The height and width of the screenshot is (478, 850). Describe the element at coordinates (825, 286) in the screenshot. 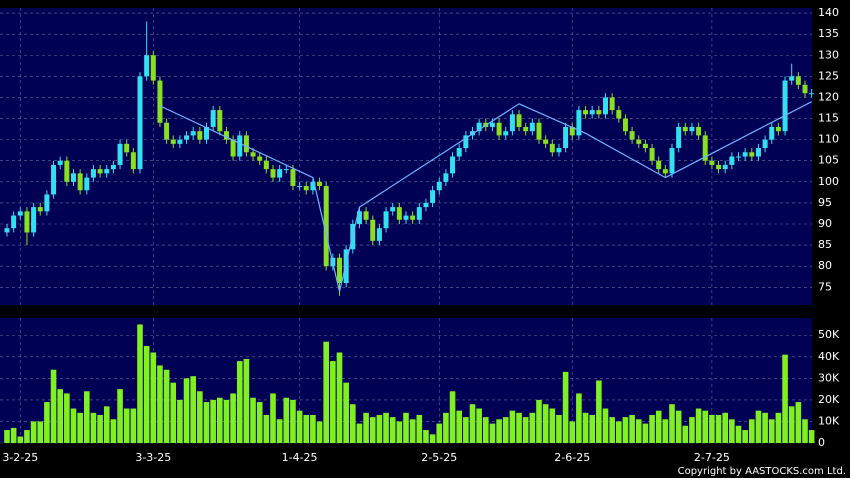

I see `y-tick-label: 75` at that location.